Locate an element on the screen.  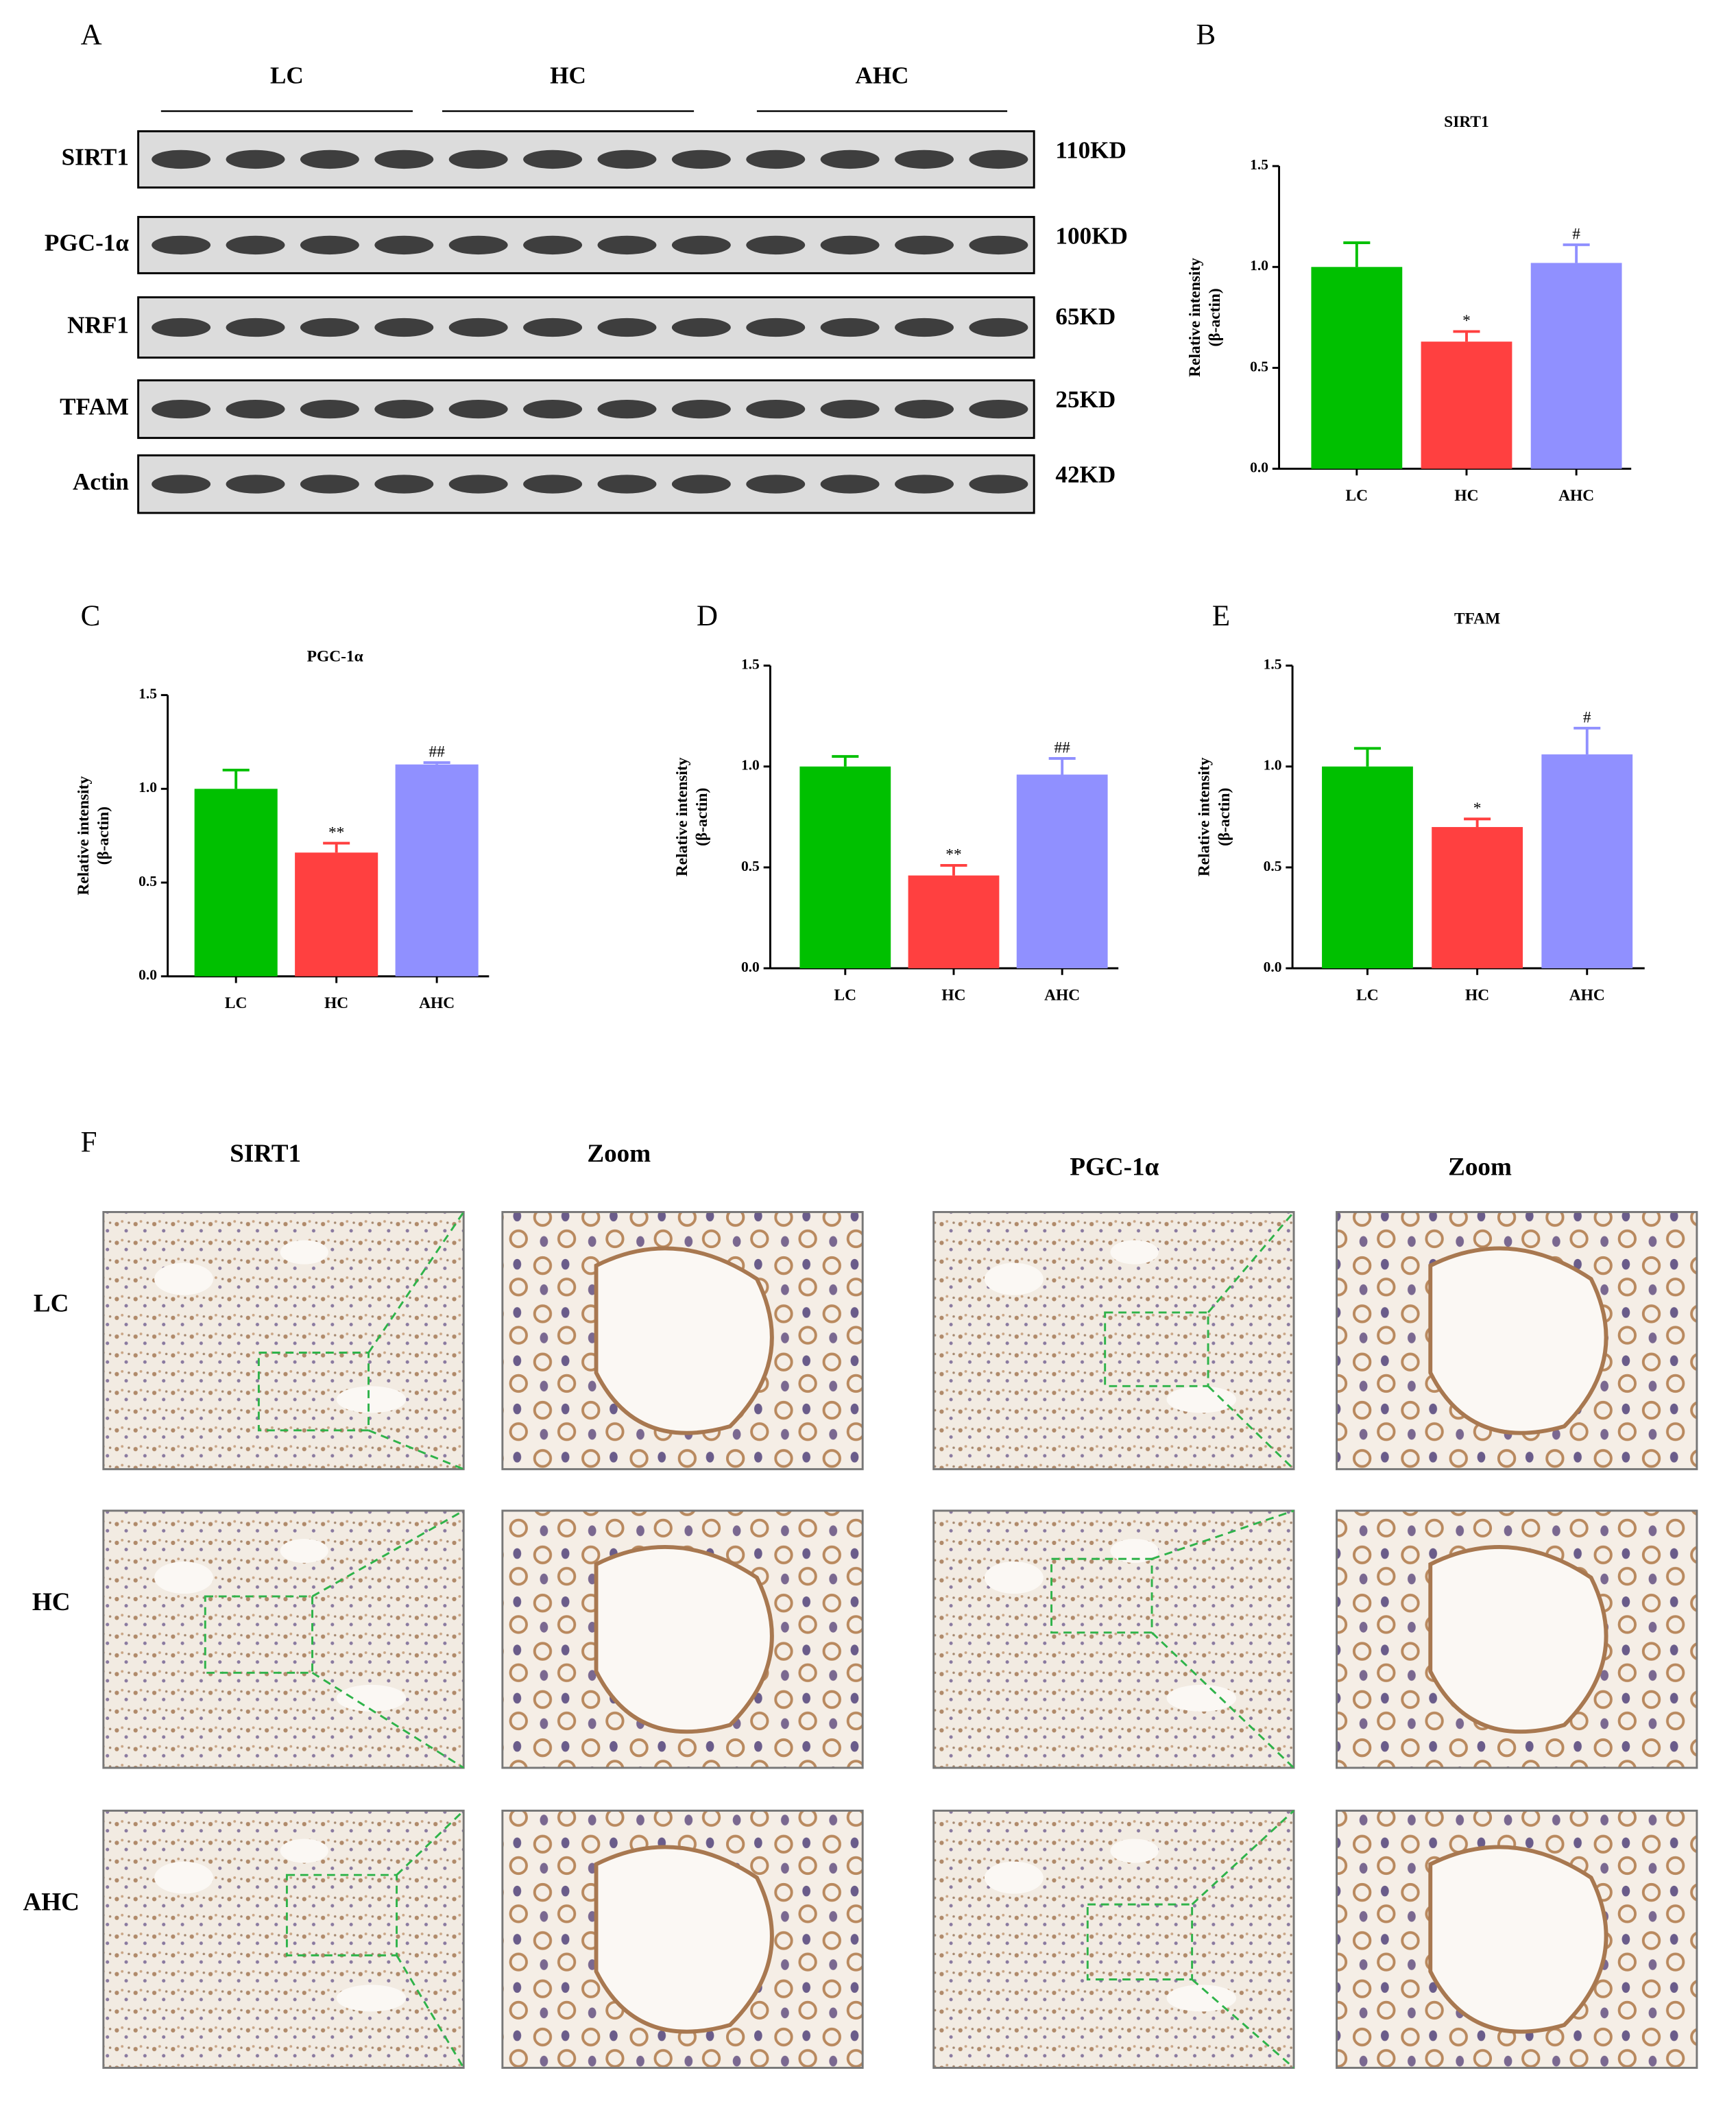
row-label: AHC is located at coordinates (51, 1903).